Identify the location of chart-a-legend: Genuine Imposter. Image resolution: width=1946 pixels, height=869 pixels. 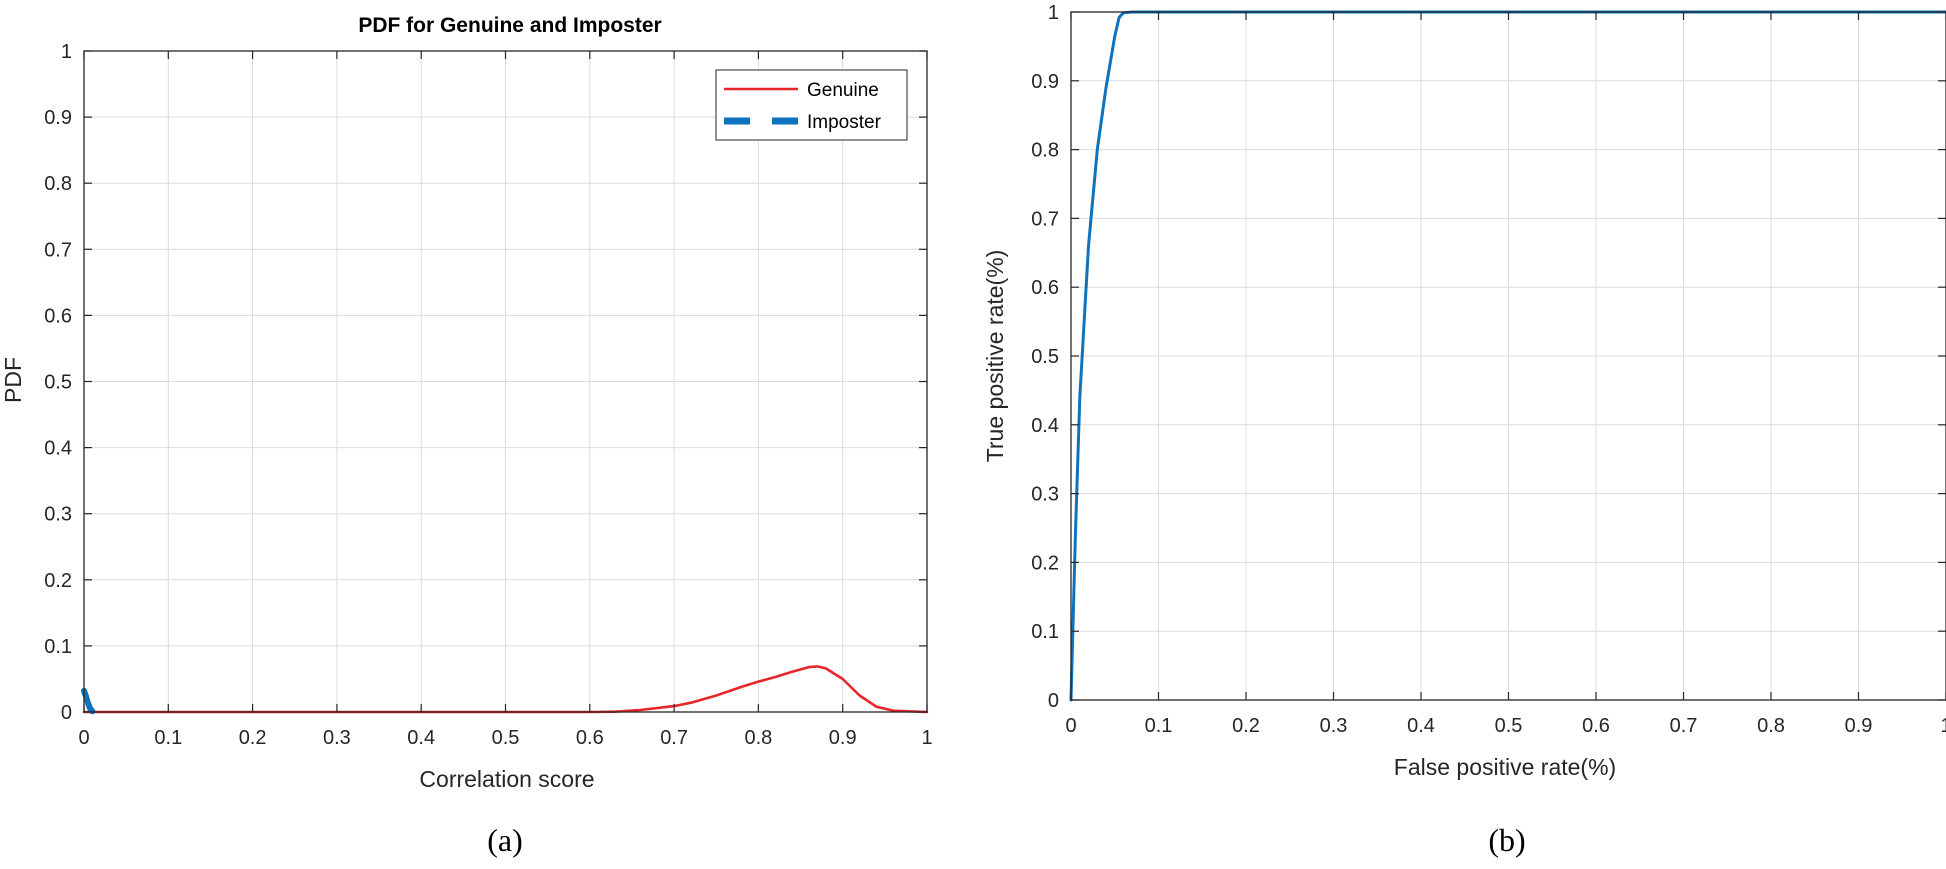
(811, 105).